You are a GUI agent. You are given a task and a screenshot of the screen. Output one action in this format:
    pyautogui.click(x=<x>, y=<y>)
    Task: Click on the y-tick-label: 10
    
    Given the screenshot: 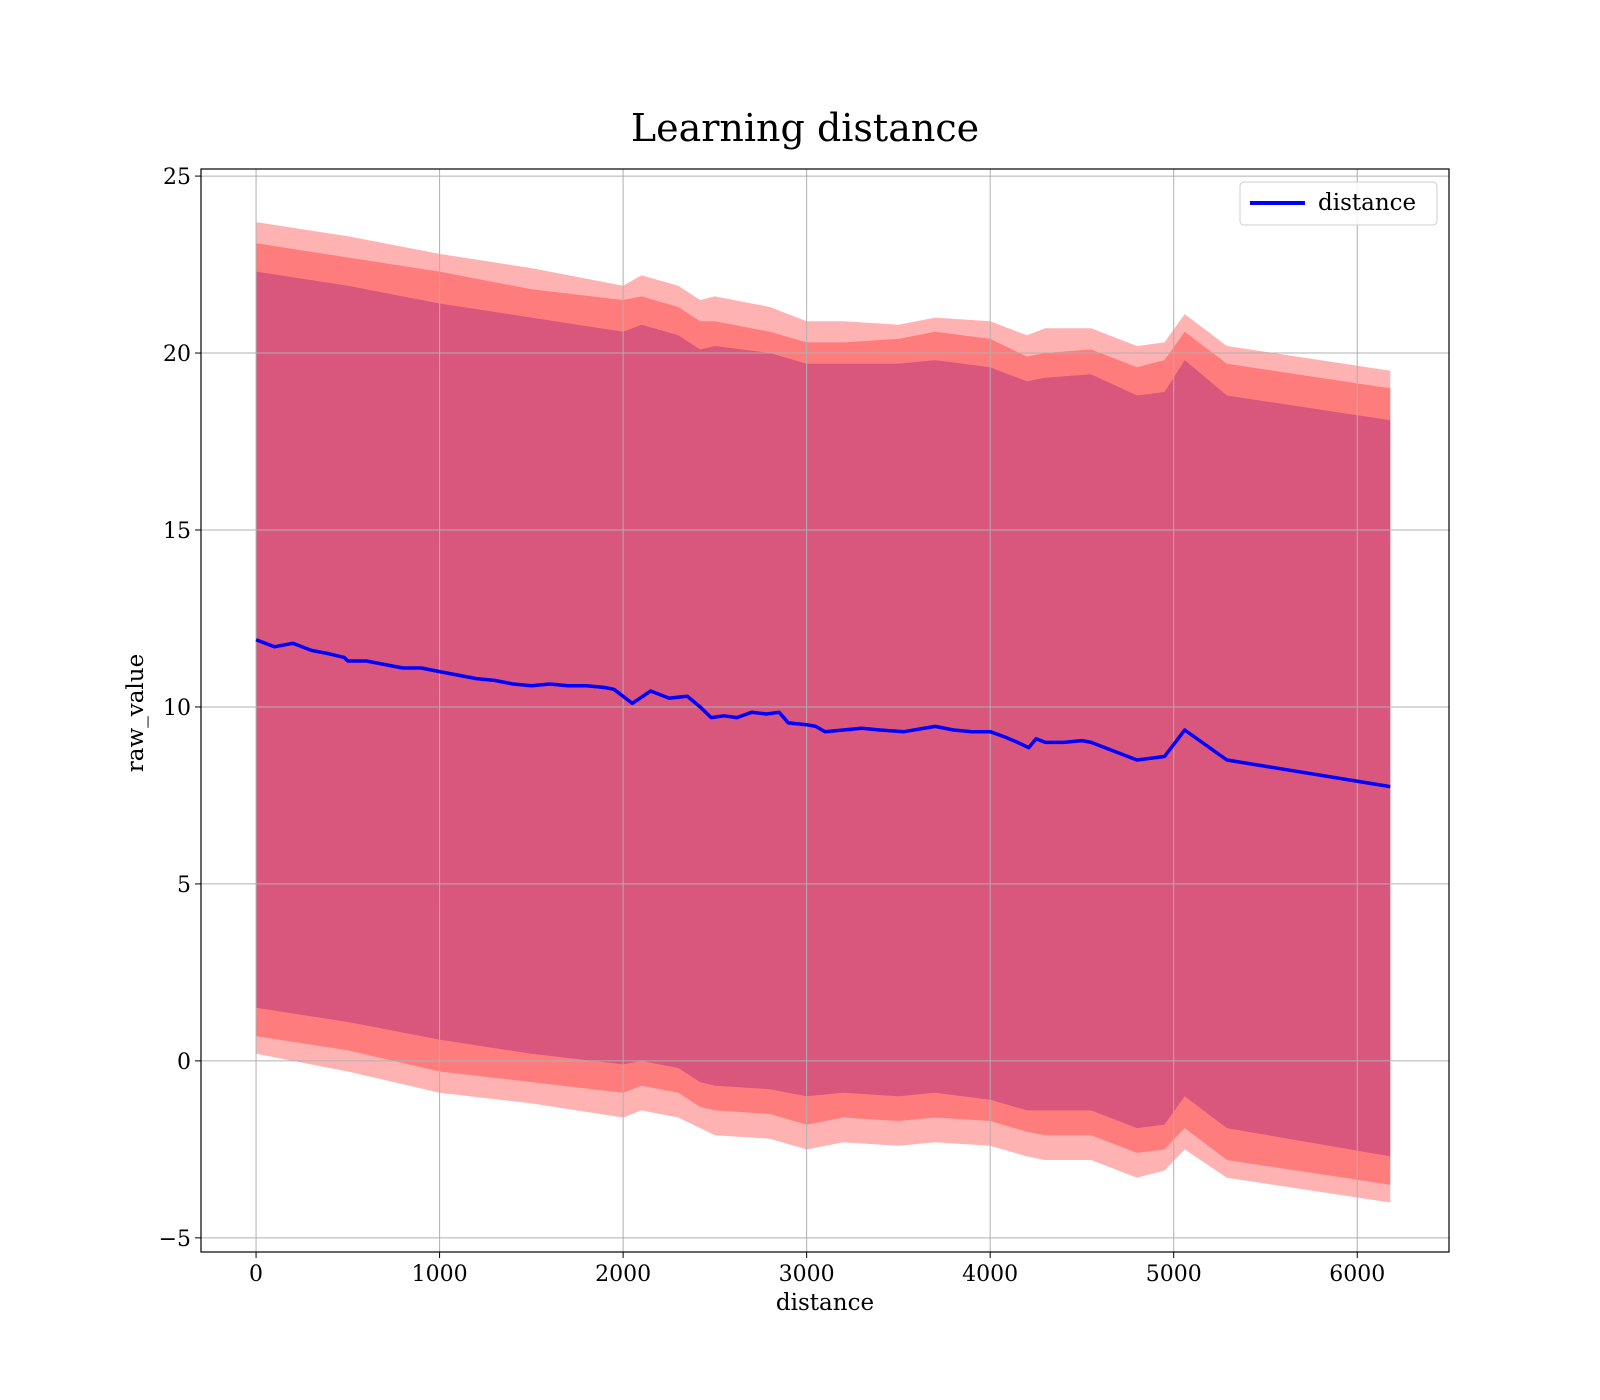 What is the action you would take?
    pyautogui.click(x=177, y=708)
    